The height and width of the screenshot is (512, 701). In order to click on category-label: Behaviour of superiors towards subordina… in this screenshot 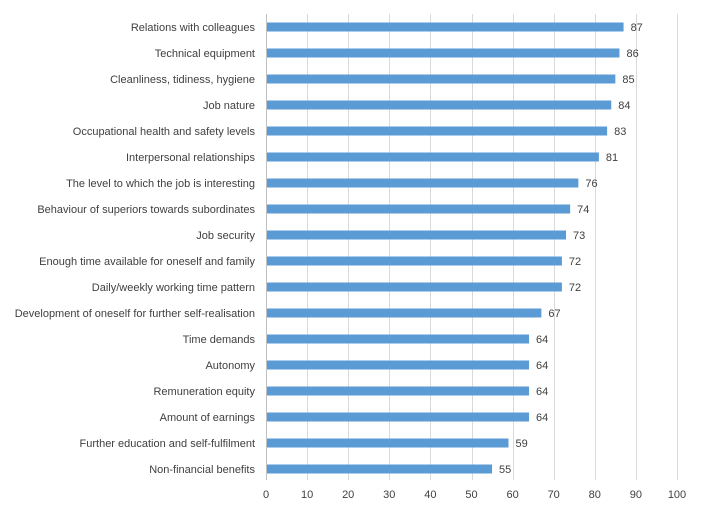, I will do `click(146, 210)`.